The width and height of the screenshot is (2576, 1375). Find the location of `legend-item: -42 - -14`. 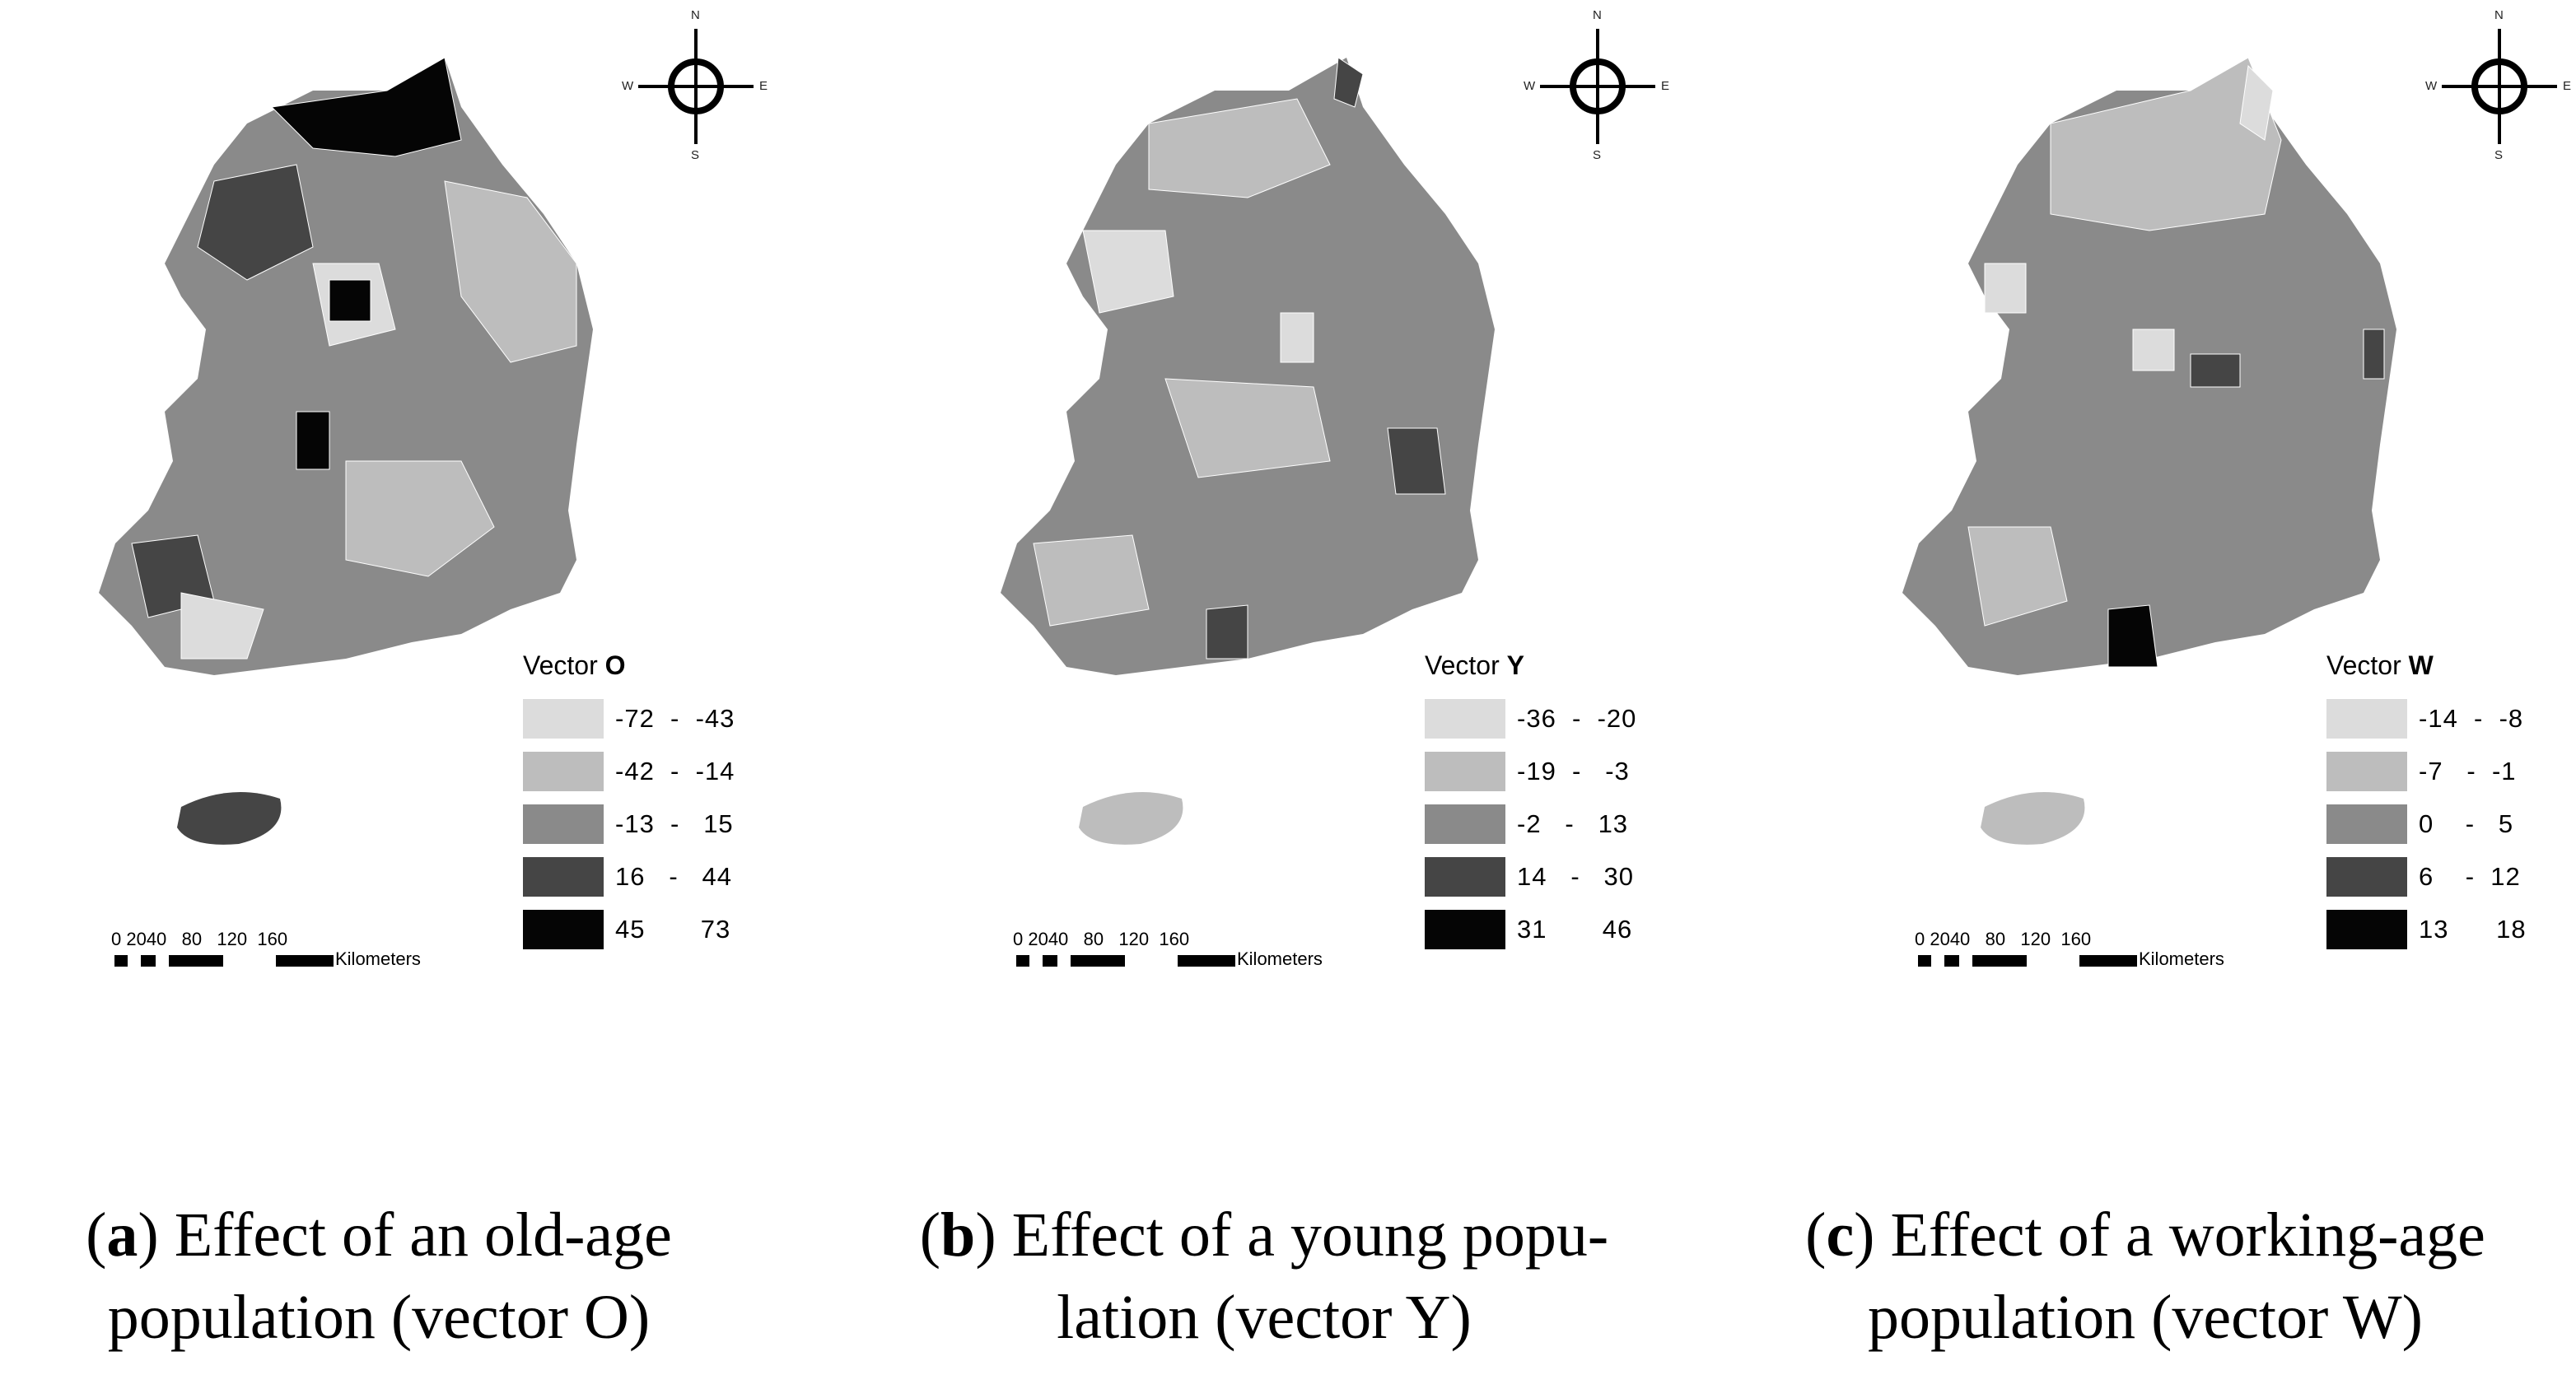

legend-item: -42 - -14 is located at coordinates (638, 772).